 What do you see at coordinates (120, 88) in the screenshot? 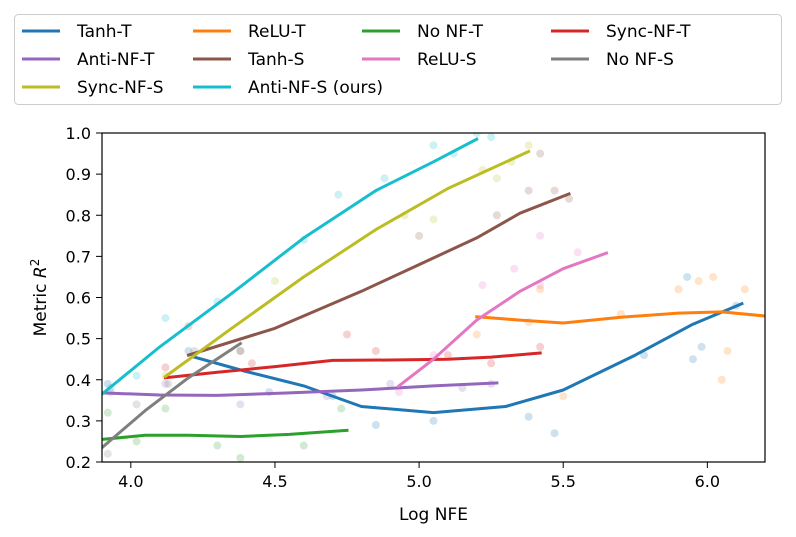
I see `legend-label-9: Sync-NF-S` at bounding box center [120, 88].